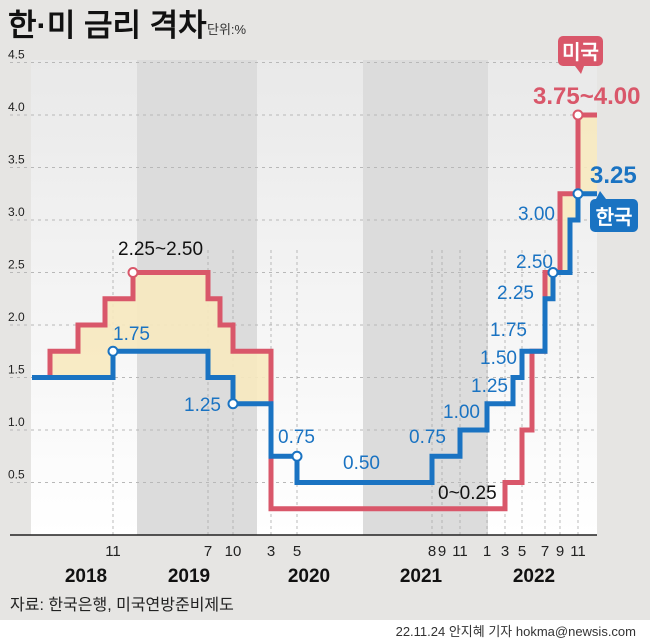 The image size is (650, 642). Describe the element at coordinates (325, 631) in the screenshot. I see `credit-strip` at that location.